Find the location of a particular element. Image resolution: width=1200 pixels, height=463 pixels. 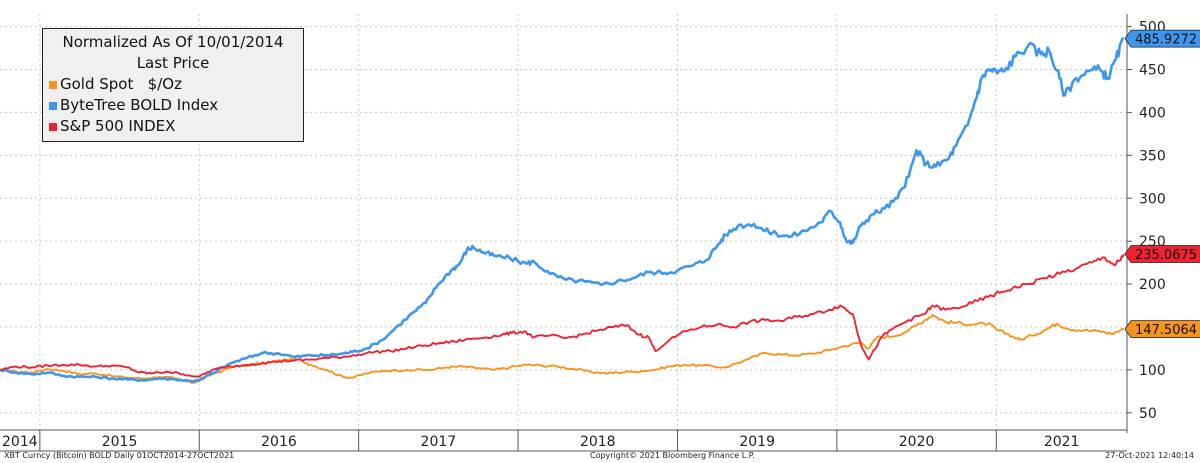

y-axis: 50100150200250300350400450500 is located at coordinates (1146, 223).